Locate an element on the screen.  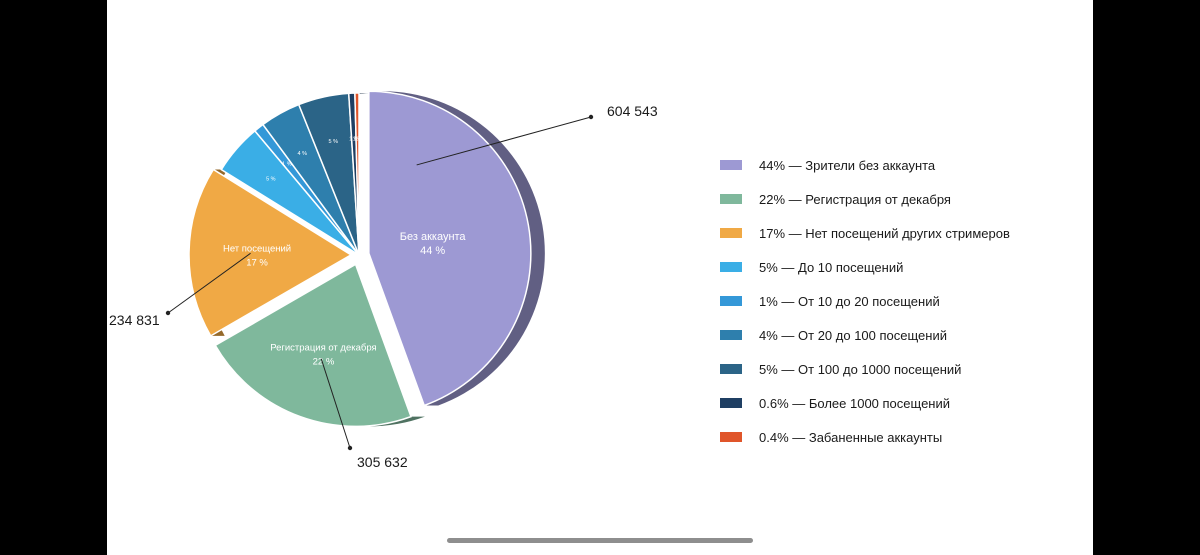
leader-line-registration-dot is located at coordinates (350, 448).